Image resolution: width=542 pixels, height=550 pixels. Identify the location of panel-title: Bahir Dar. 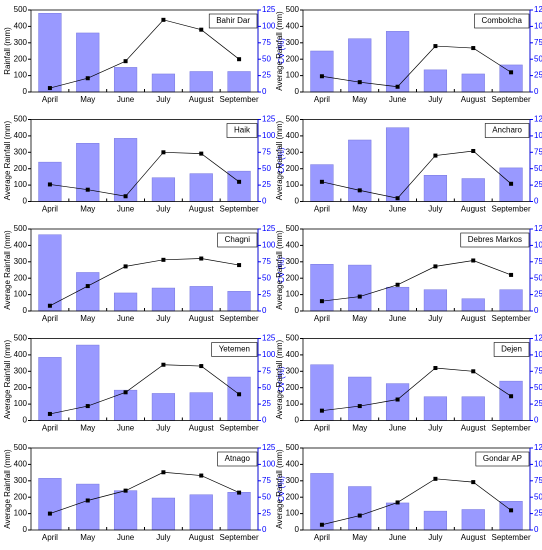
(233, 20).